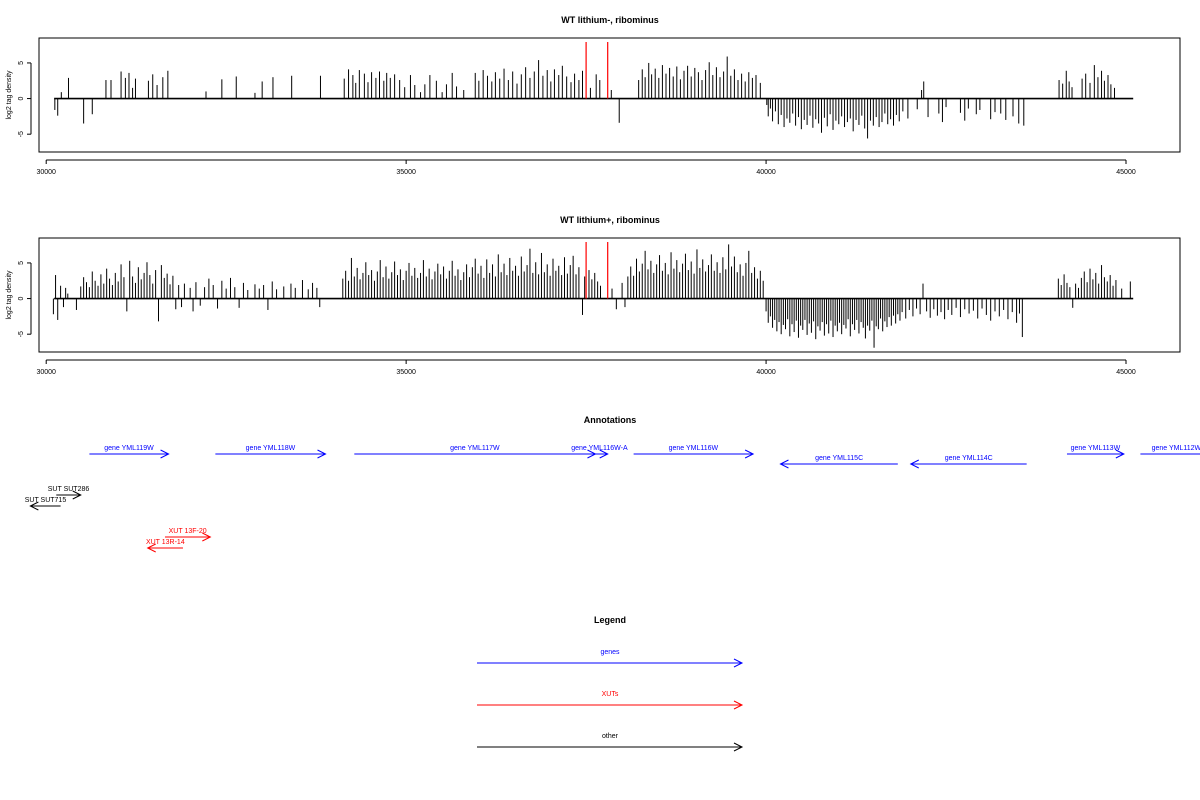  I want to click on annotation-label: gene YML114C, so click(969, 458).